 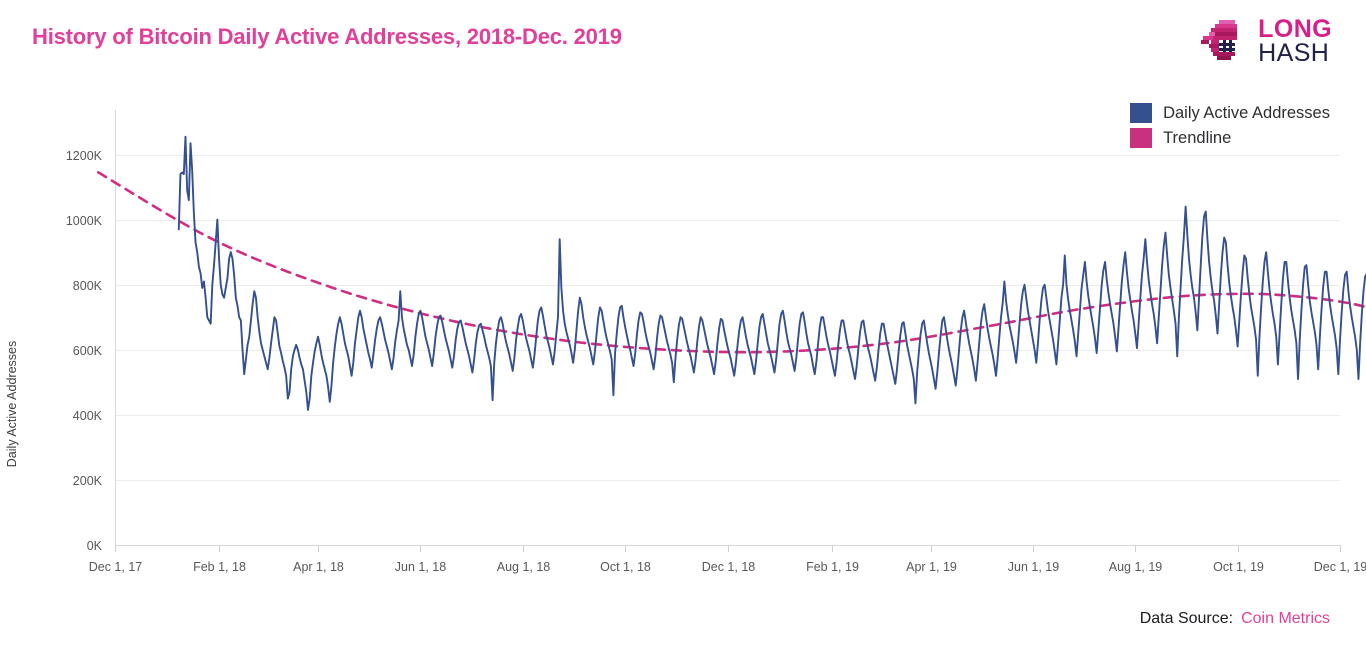 What do you see at coordinates (88, 351) in the screenshot?
I see `y-axis-tick-label: 600K` at bounding box center [88, 351].